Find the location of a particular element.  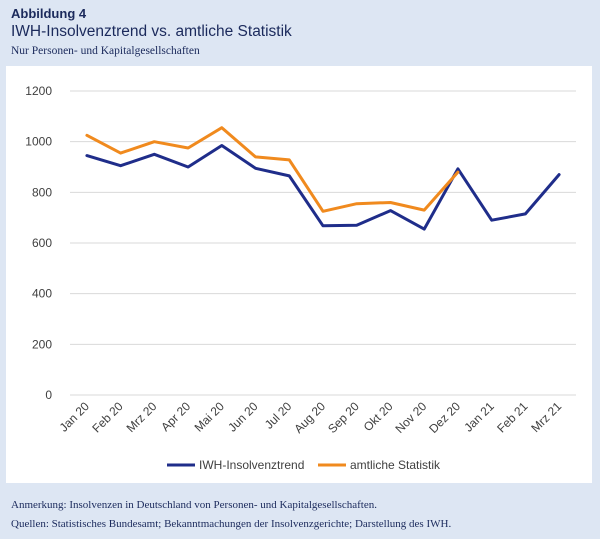

x-tick-label: Jan 21 is located at coordinates (479, 417).